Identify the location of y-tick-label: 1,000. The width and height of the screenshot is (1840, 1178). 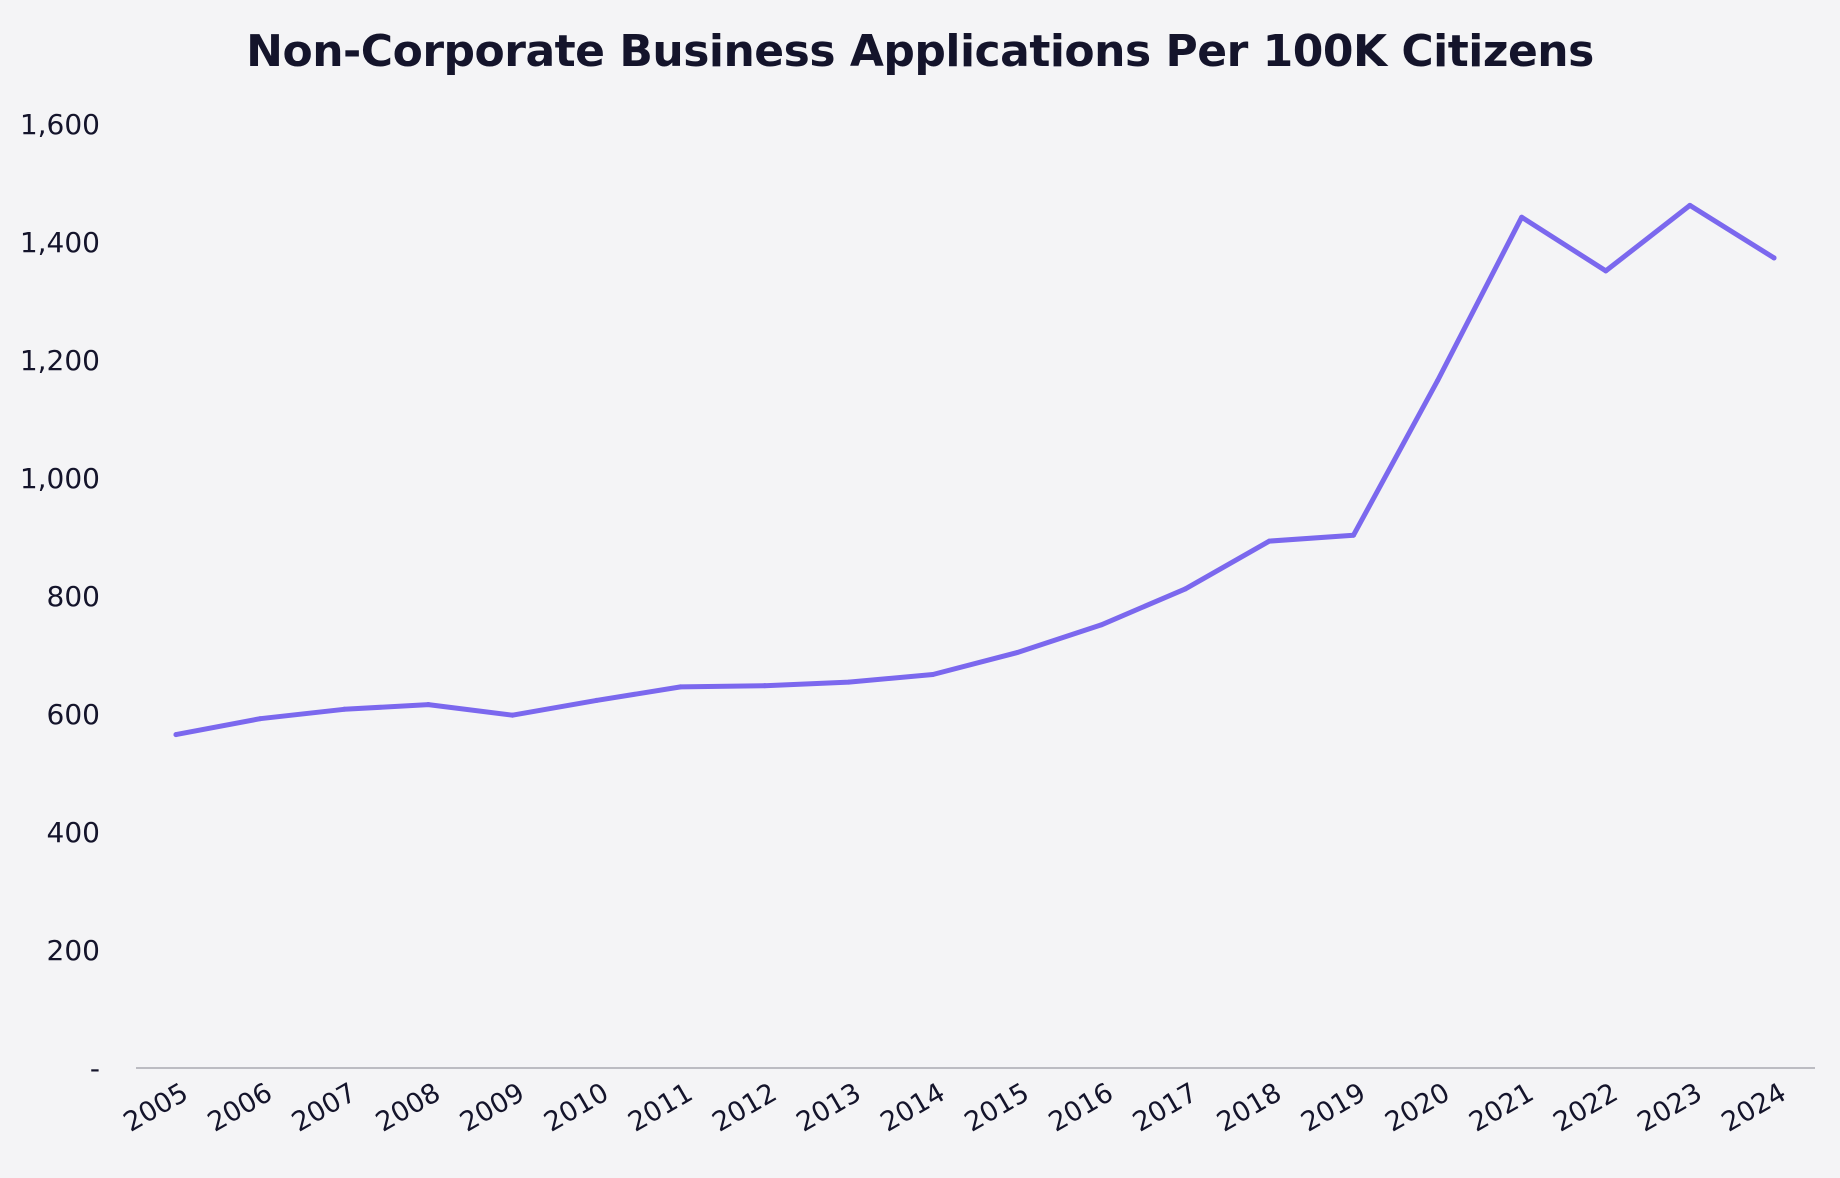
(60, 478).